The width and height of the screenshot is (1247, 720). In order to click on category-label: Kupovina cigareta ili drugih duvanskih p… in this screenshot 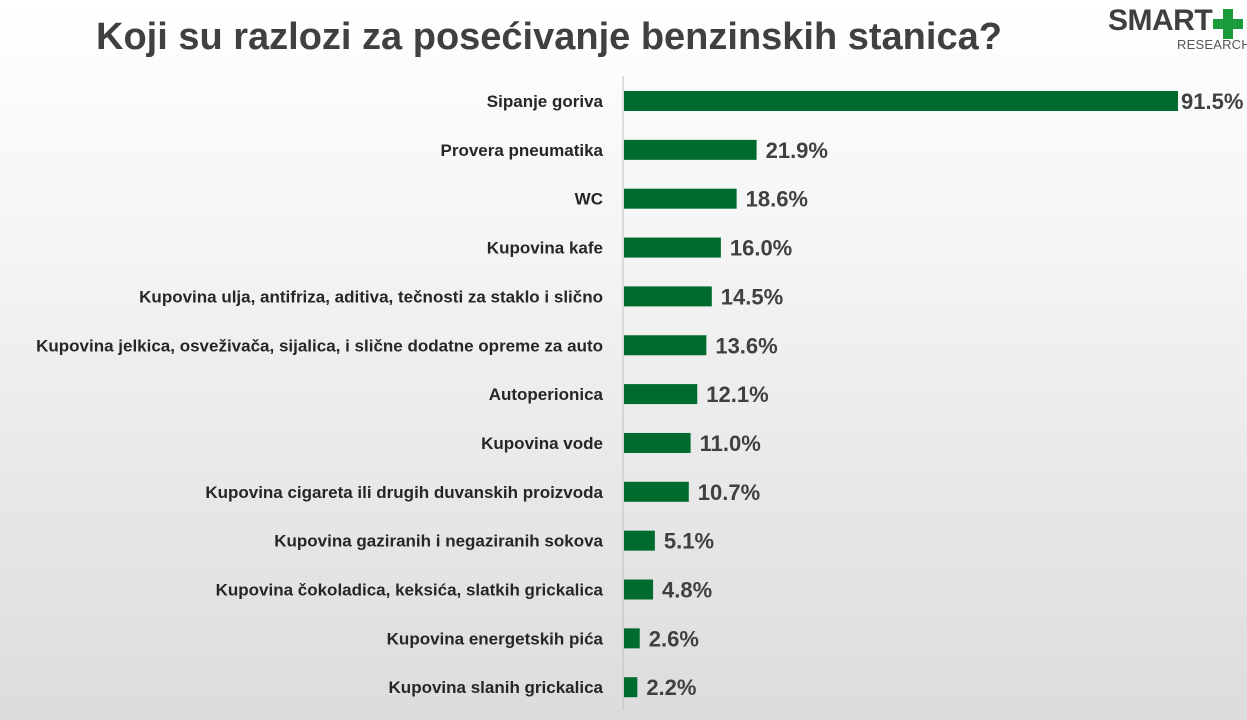, I will do `click(404, 492)`.